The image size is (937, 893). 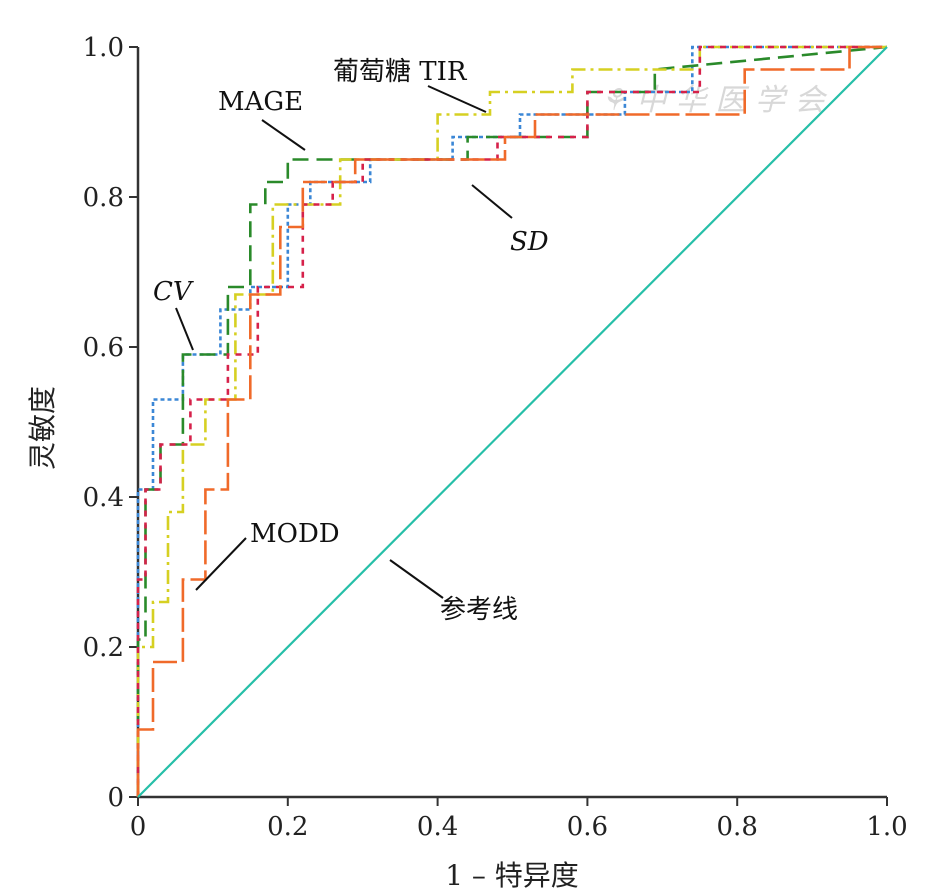 What do you see at coordinates (737, 827) in the screenshot?
I see `x-tick-label: 0.8` at bounding box center [737, 827].